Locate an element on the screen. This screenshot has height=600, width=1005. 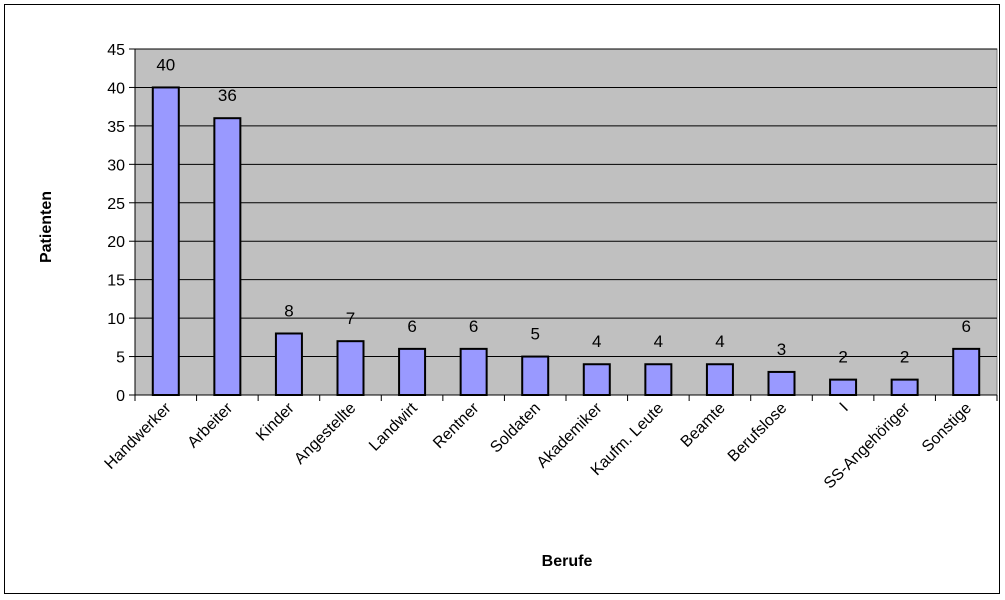
x-axis-title: Berufe is located at coordinates (567, 561).